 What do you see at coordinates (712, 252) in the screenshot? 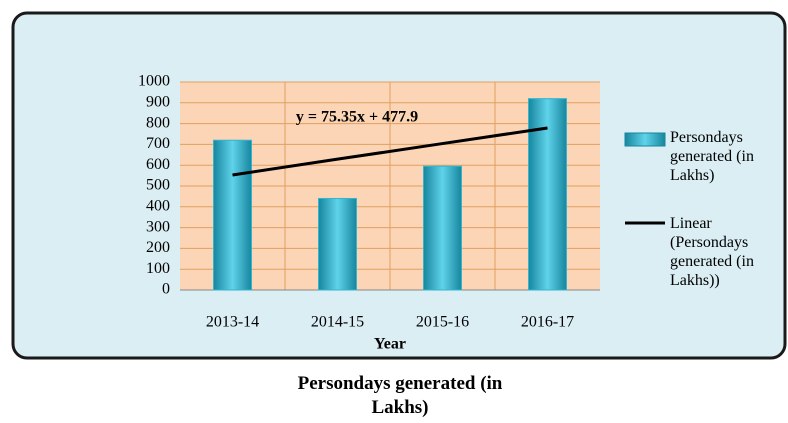
I see `legend-label: Linear (Persondays generated (in Lakhs))` at bounding box center [712, 252].